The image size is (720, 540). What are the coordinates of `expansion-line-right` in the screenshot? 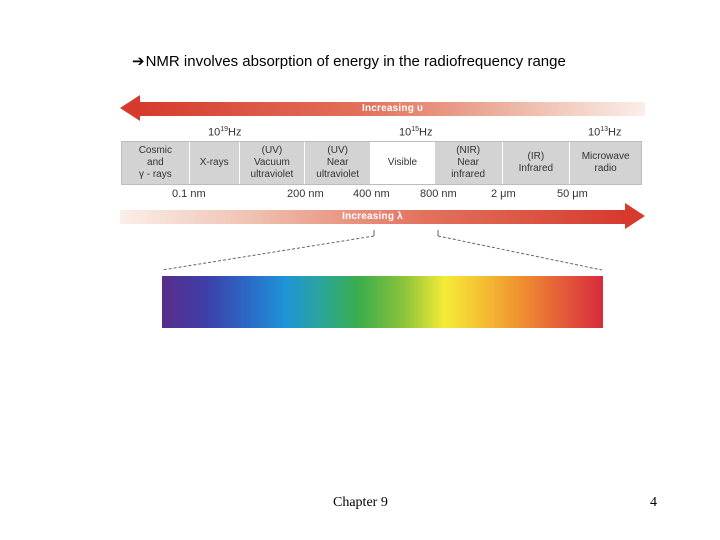 It's located at (520, 253).